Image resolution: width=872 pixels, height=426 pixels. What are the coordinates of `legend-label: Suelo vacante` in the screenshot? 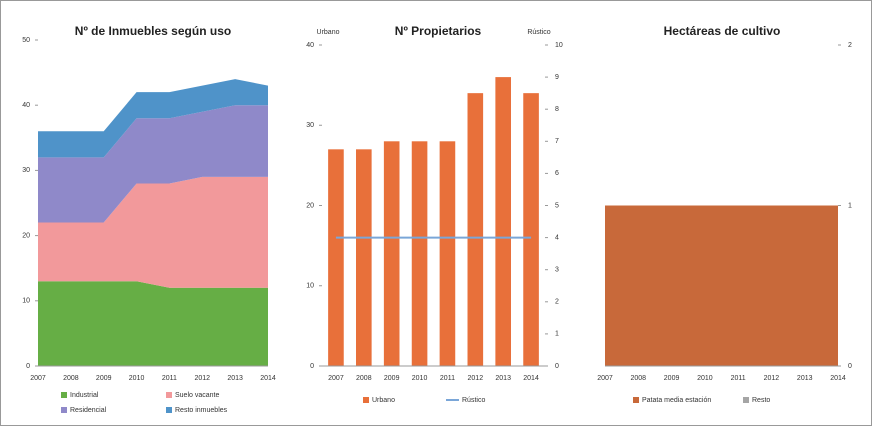 It's located at (197, 395).